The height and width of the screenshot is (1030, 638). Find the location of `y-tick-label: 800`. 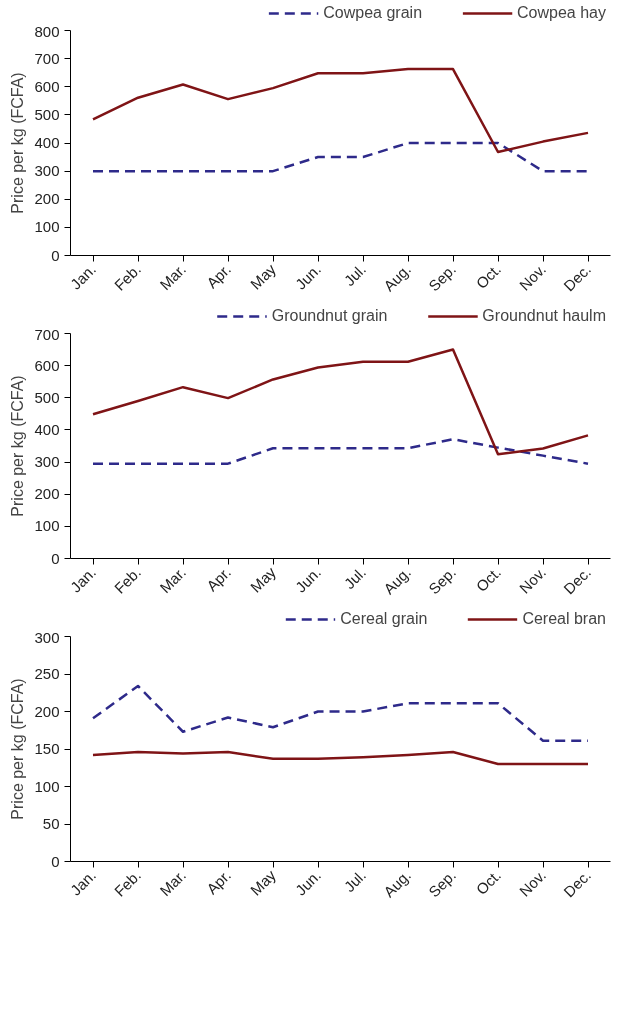

y-tick-label: 800 is located at coordinates (47, 31).